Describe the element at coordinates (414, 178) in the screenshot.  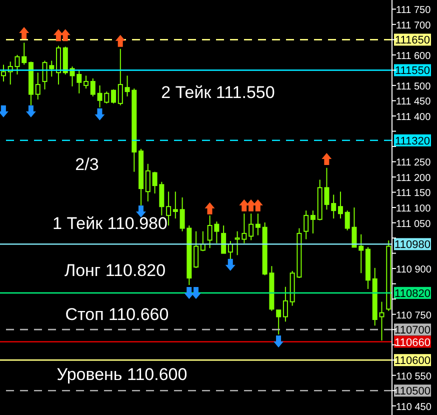
I see `y-tick-label: 111 200` at that location.